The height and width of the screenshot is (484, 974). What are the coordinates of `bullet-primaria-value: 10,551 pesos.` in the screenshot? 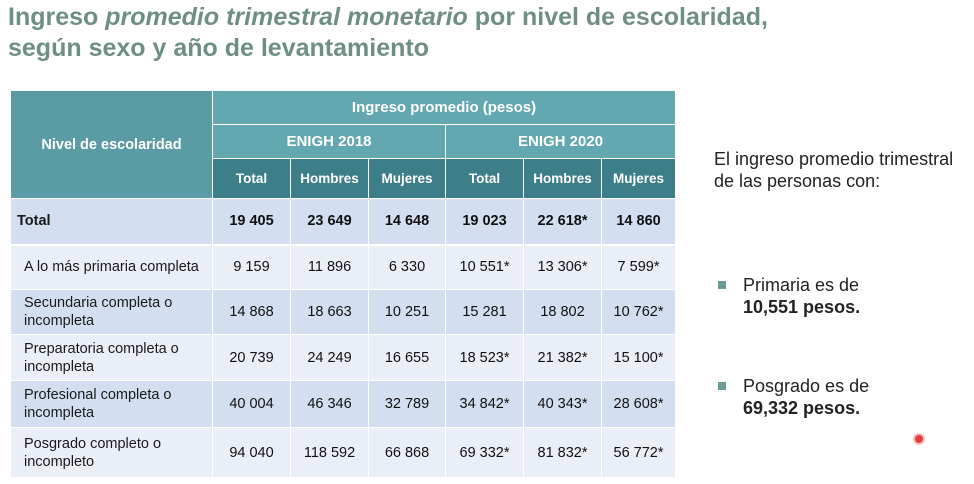 It's located at (802, 307).